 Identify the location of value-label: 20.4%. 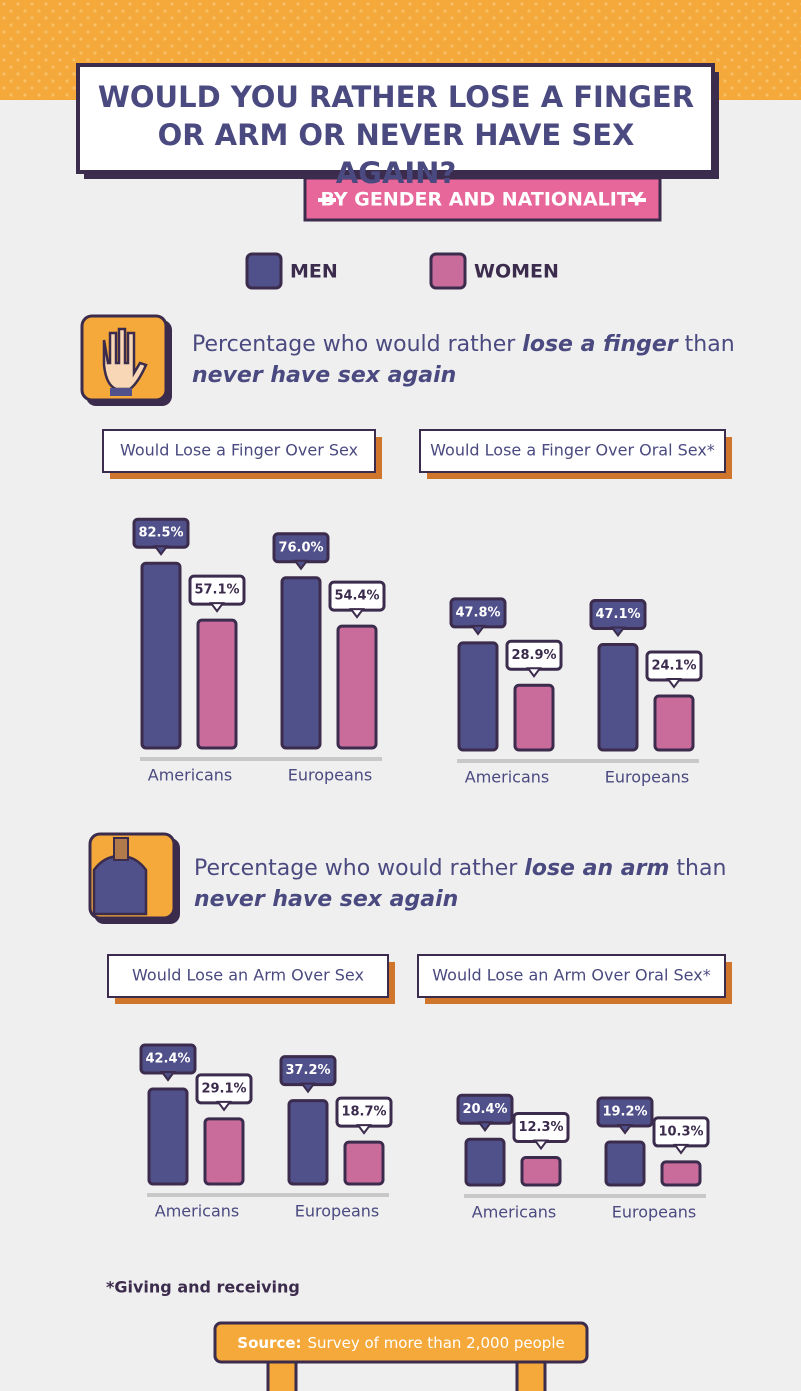
(484, 1109).